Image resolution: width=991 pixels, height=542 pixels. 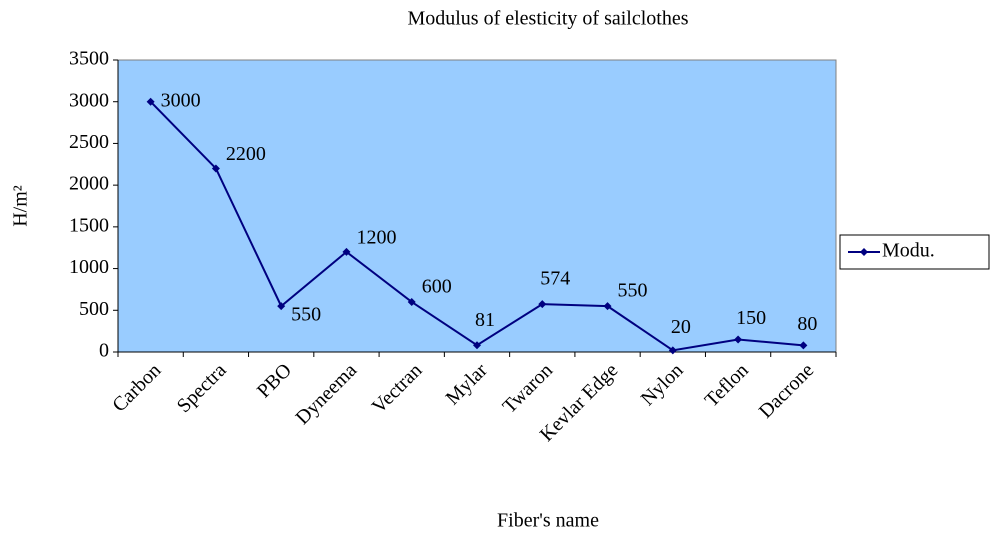 I want to click on y-tick-label: 3500, so click(x=89, y=59).